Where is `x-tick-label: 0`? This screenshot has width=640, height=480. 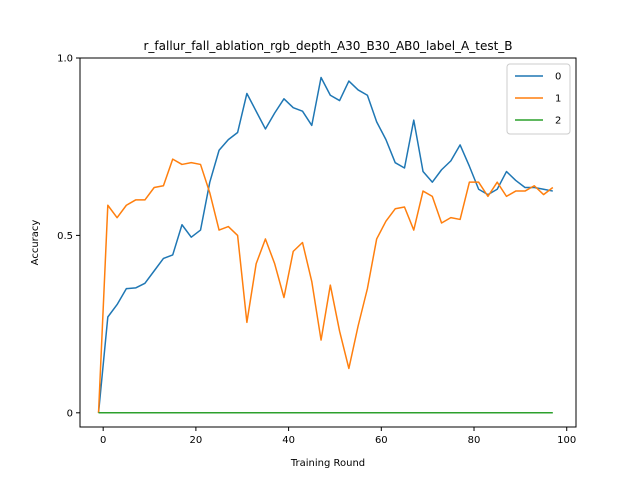 x-tick-label: 0 is located at coordinates (103, 440).